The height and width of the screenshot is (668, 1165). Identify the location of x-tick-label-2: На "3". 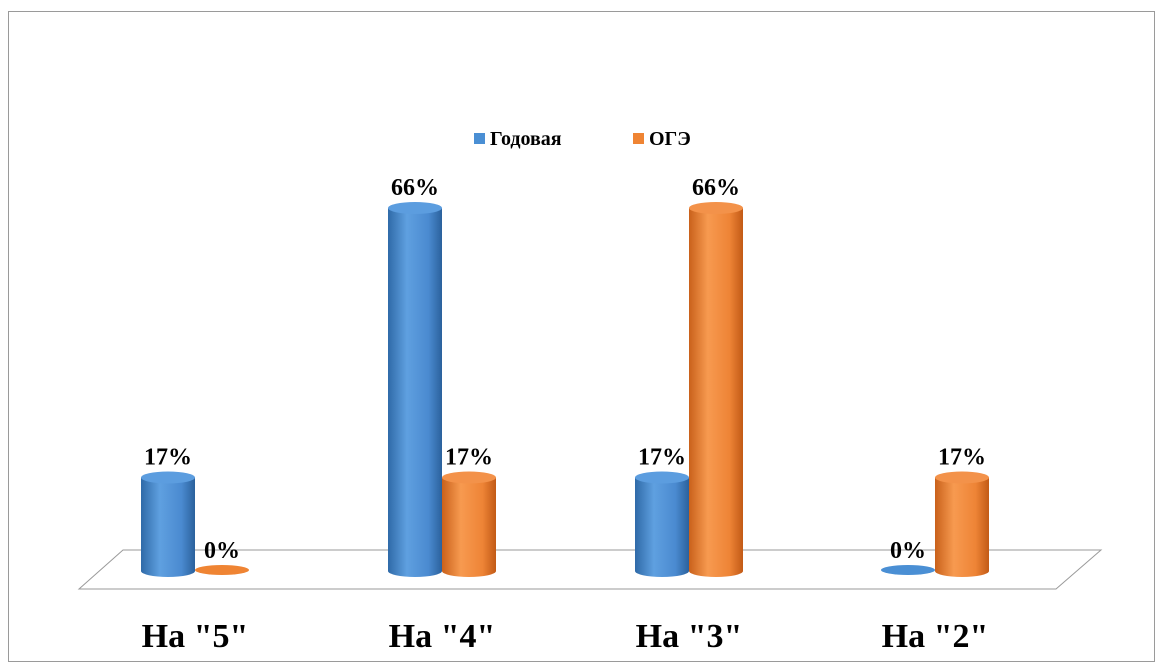
(689, 636).